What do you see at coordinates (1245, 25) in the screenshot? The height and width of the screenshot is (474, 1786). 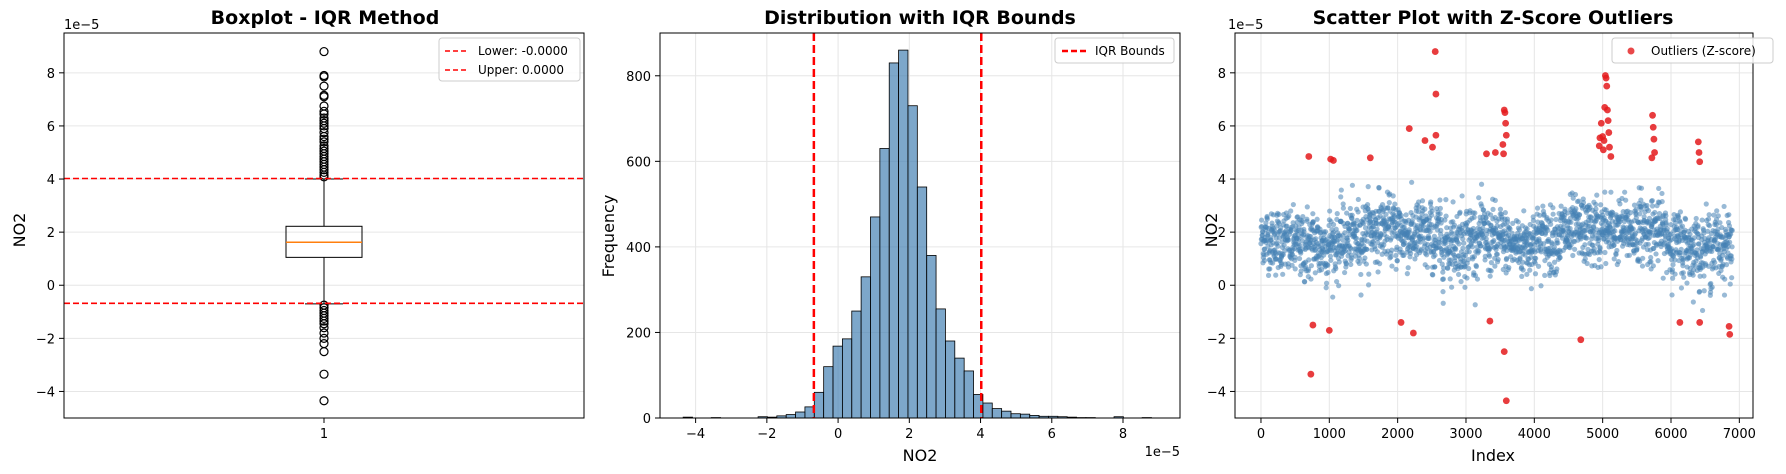 I see `scatter-y-offset-label: 1e−5` at bounding box center [1245, 25].